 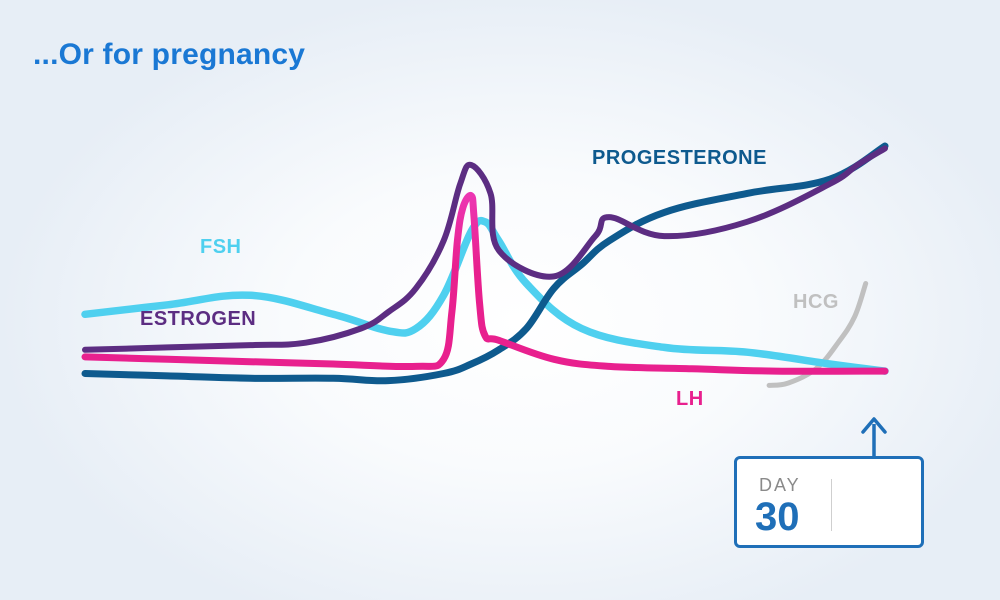 I want to click on series-label-lh: LH, so click(x=690, y=399).